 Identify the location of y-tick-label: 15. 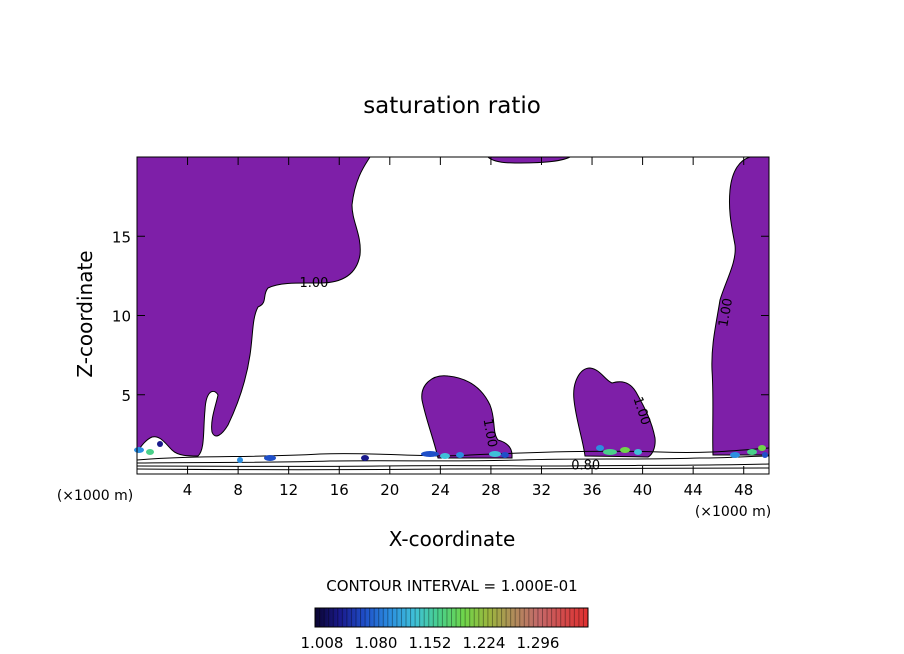
(121, 237).